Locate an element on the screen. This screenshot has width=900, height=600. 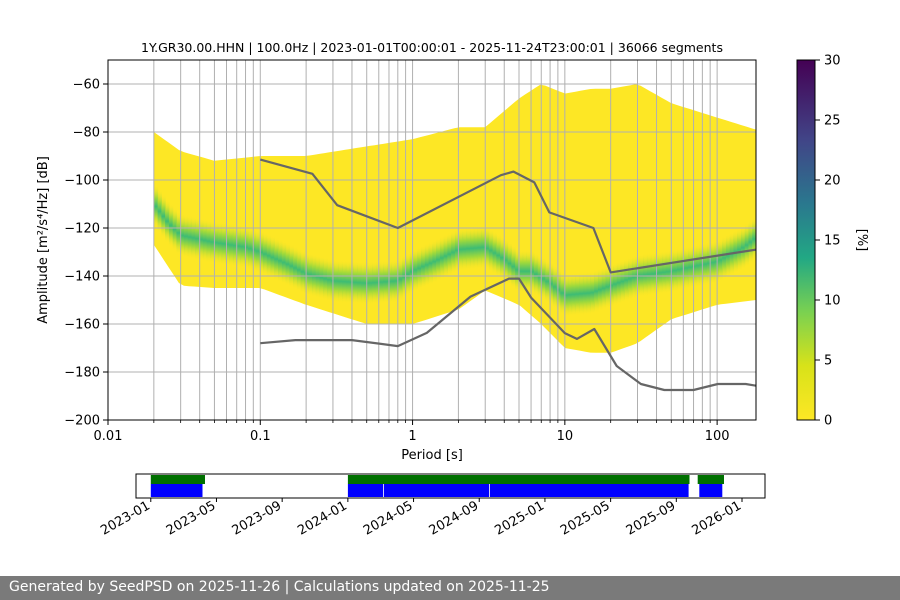
y-tick-label: −180 is located at coordinates (82, 373).